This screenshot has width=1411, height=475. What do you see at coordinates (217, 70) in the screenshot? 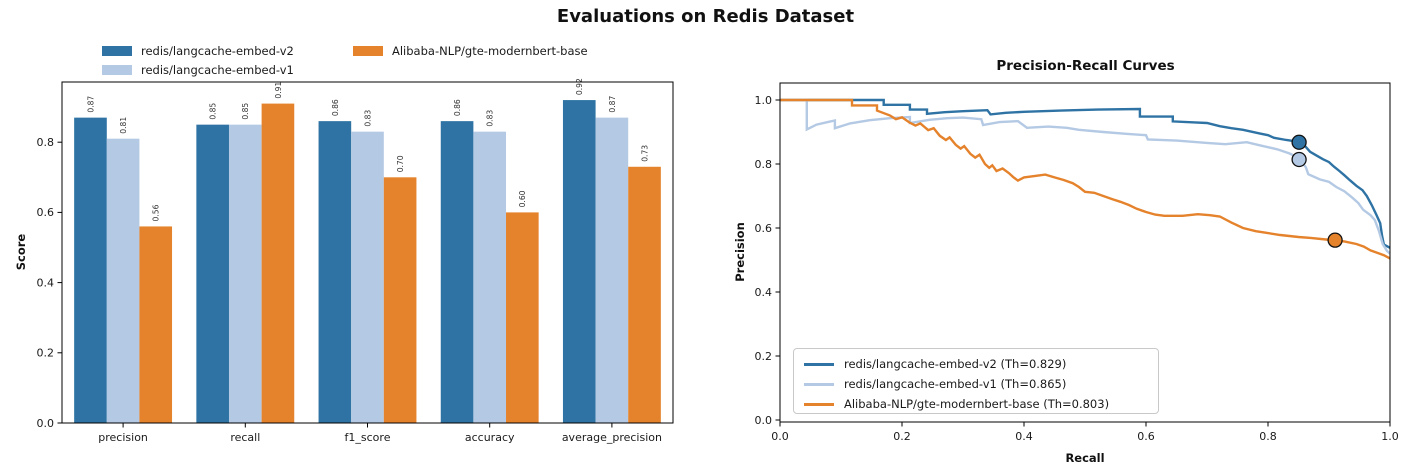
I see `legend-label-v1: redis/langcache-embed-v1` at bounding box center [217, 70].